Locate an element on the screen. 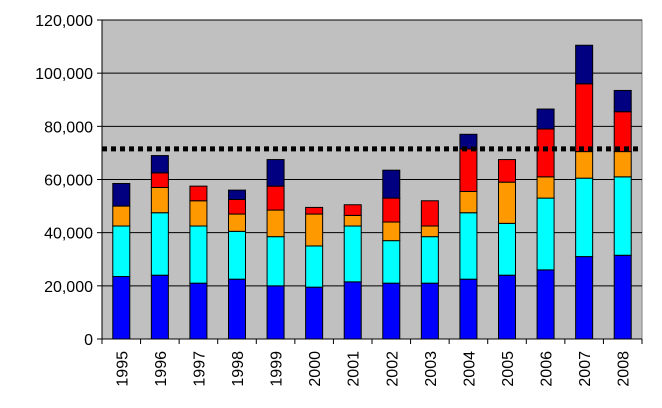 The height and width of the screenshot is (408, 662). y-axis-ticks: 0 20,000 40,000 60,000 80,000 100,000 120,000 is located at coordinates (68, 181).